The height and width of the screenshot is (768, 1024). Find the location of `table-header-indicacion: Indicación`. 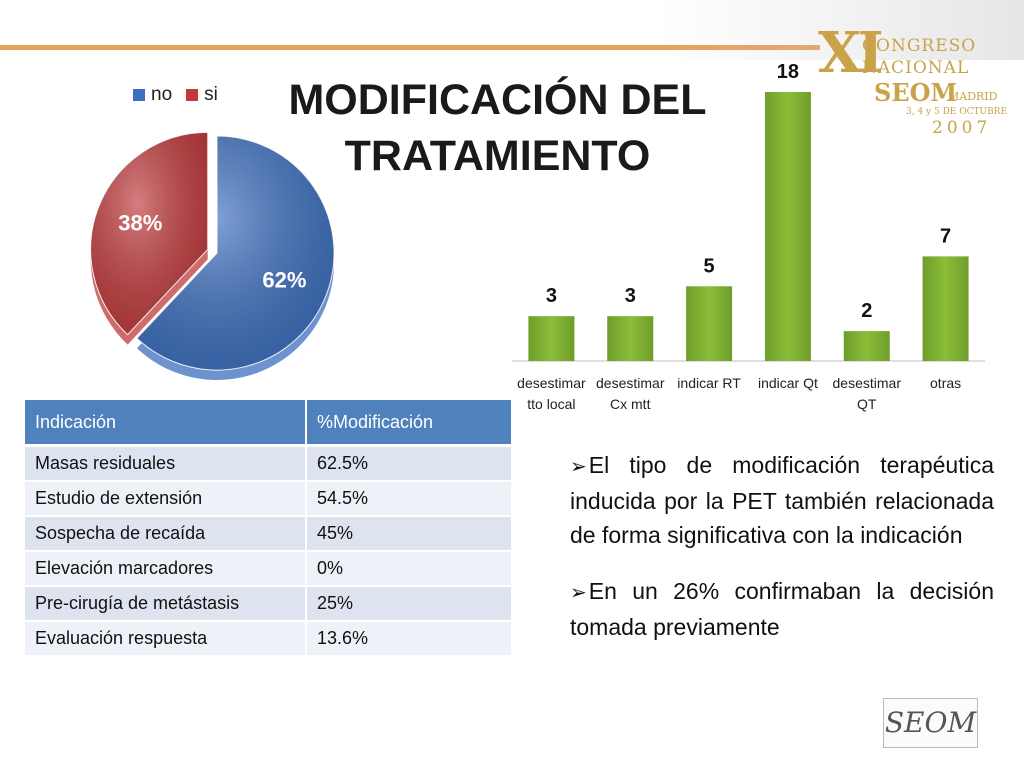

table-header-indicacion: Indicación is located at coordinates (165, 423).